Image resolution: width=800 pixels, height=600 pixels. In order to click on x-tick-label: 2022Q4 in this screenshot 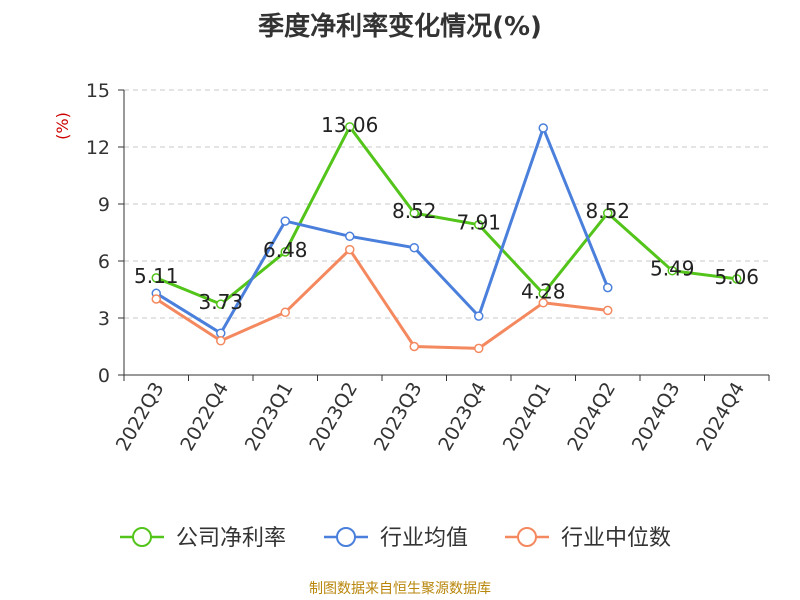, I will do `click(204, 417)`.